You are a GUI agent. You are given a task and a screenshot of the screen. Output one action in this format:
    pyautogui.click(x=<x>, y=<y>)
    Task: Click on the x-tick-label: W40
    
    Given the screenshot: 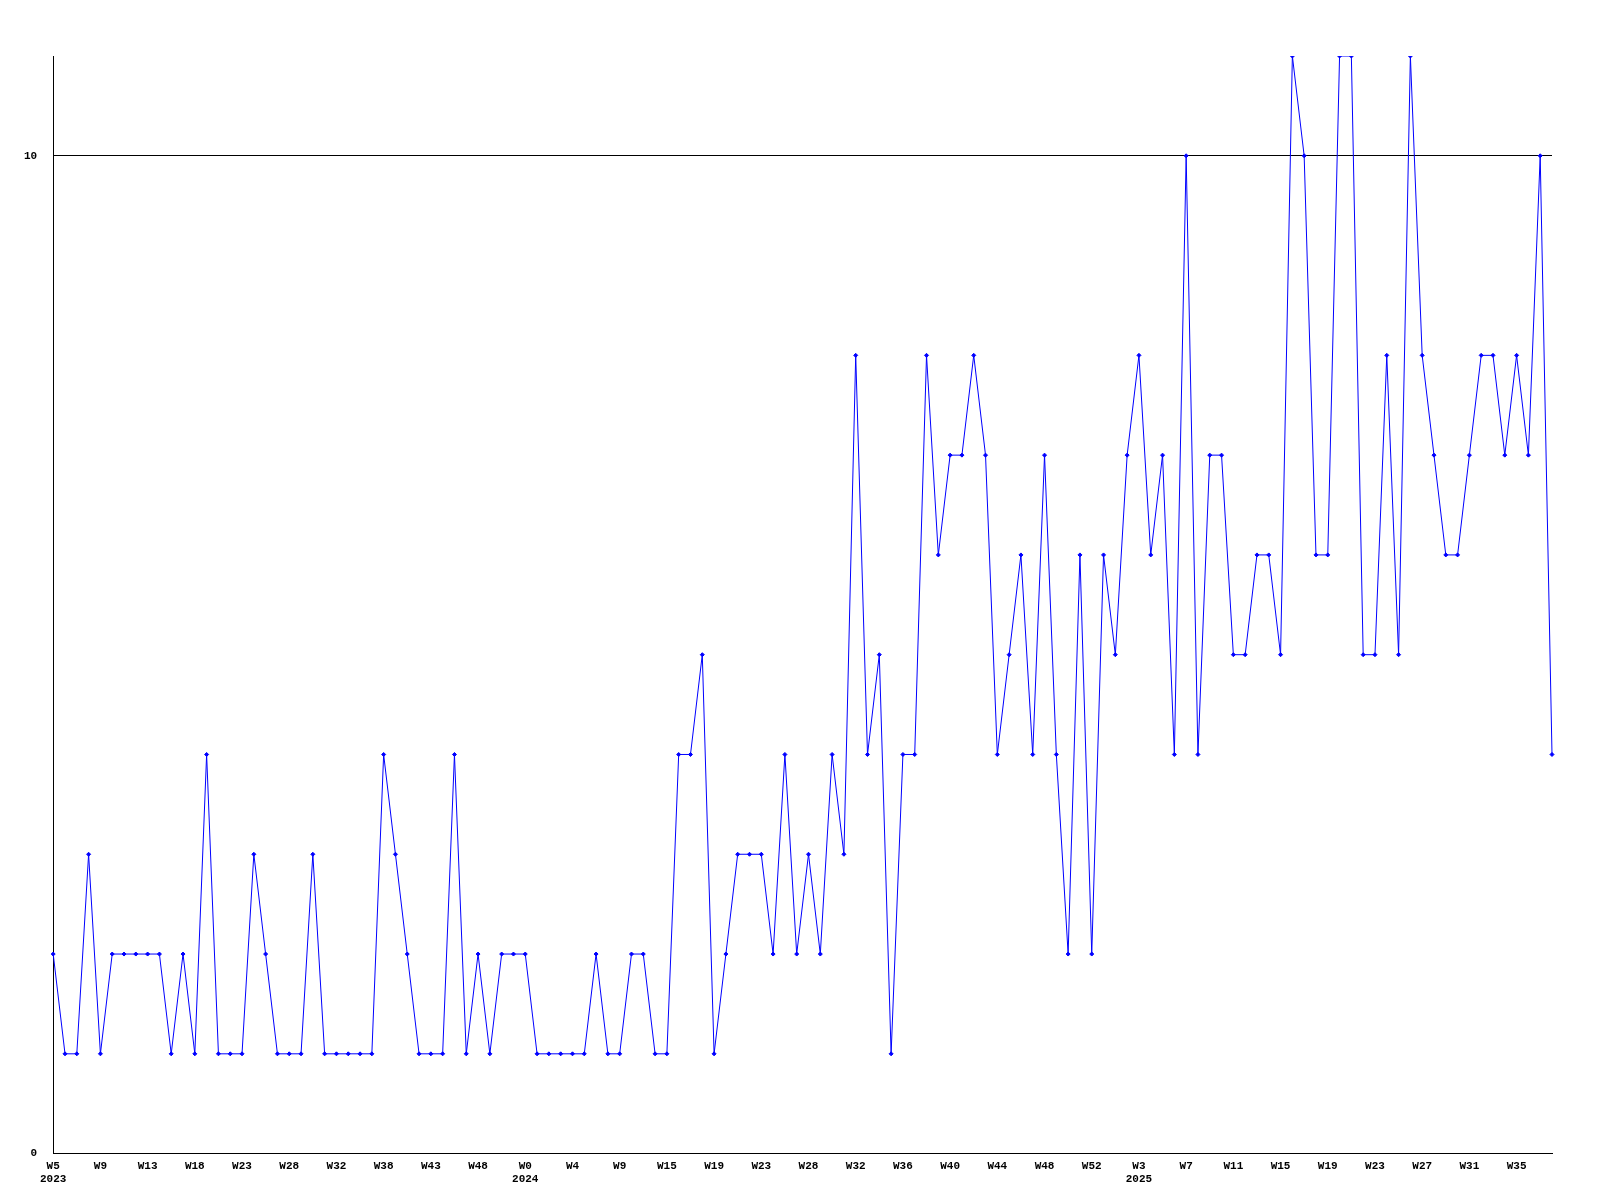 What is the action you would take?
    pyautogui.click(x=950, y=1165)
    